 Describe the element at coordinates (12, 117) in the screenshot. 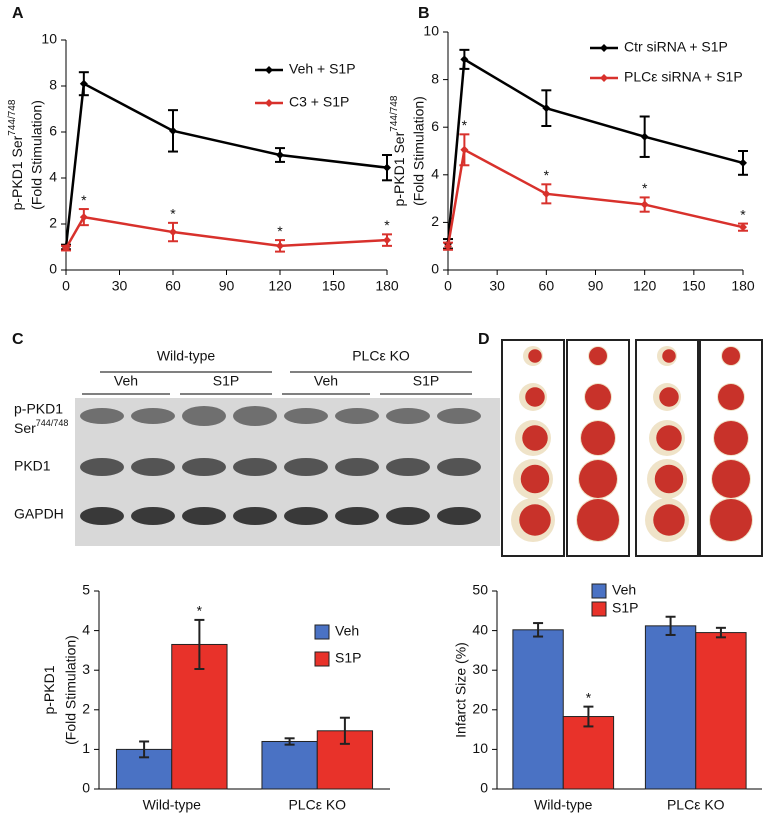

I see `y-axis-label-sup: 744/748` at that location.